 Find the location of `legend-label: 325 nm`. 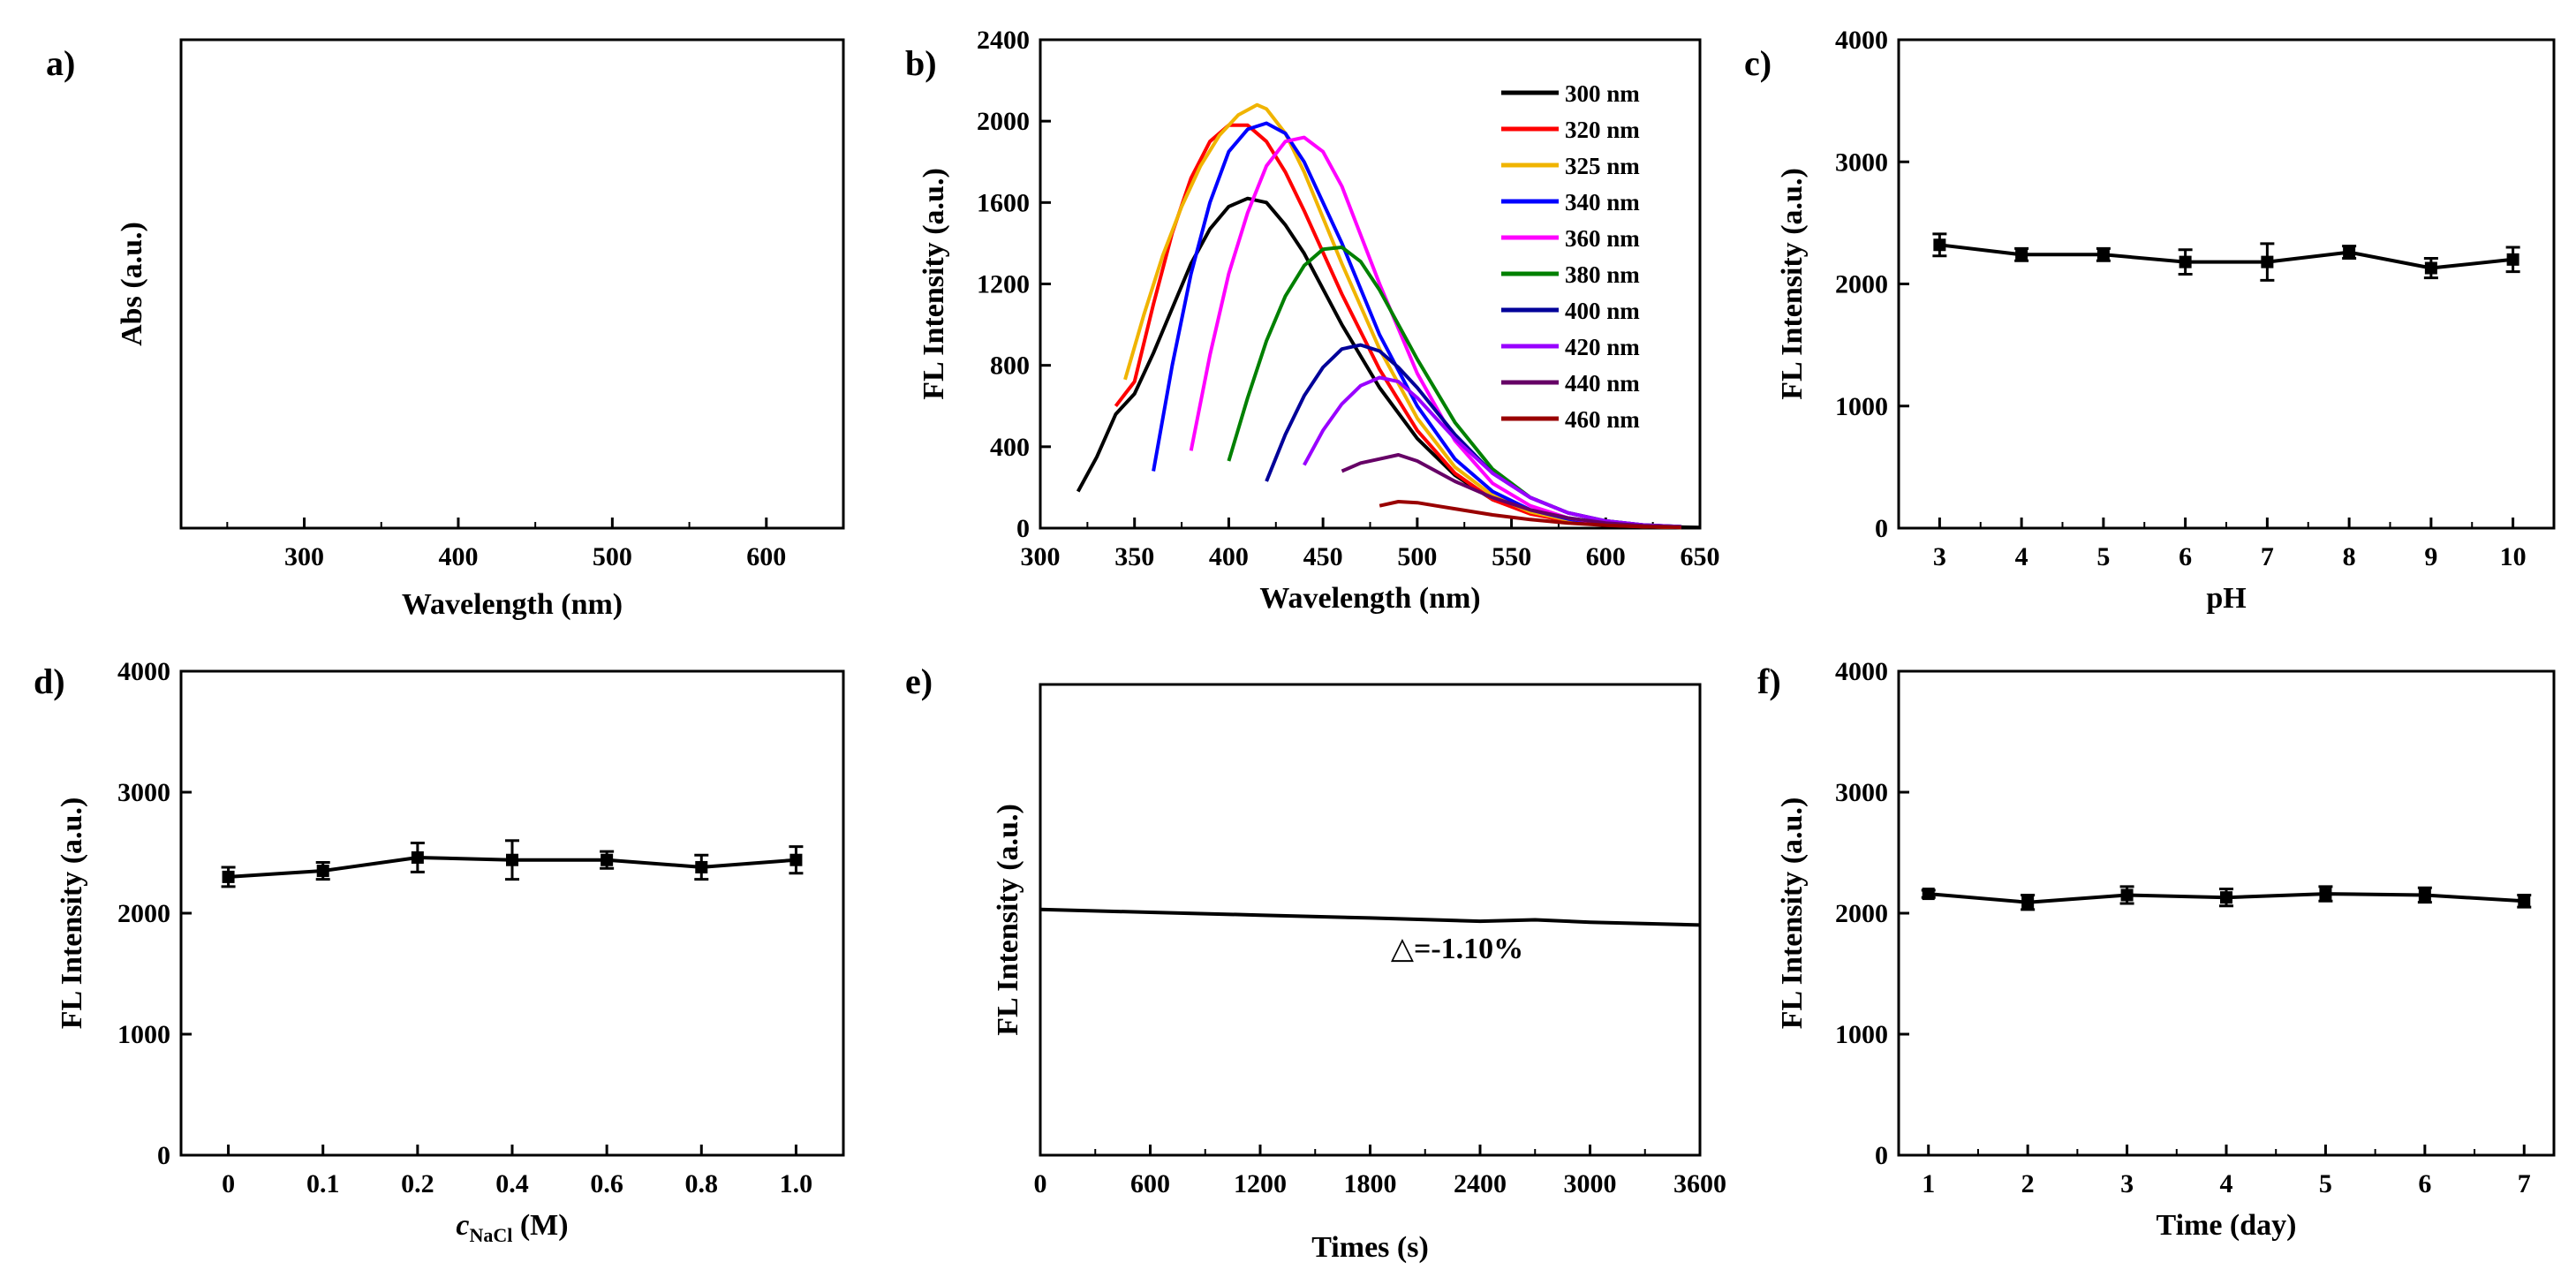

legend-label: 325 nm is located at coordinates (1603, 166).